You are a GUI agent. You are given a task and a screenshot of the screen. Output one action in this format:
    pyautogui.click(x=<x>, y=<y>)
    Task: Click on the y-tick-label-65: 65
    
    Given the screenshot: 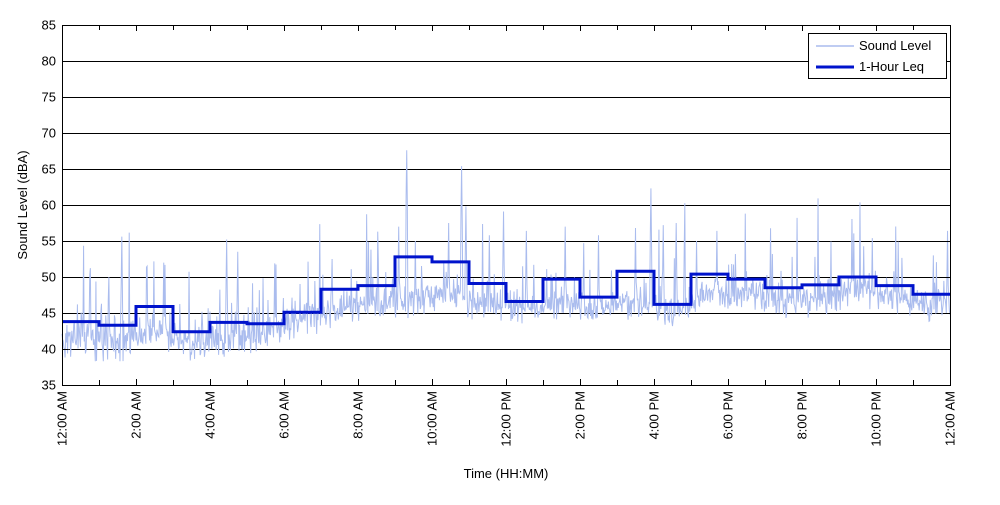 What is the action you would take?
    pyautogui.click(x=49, y=169)
    